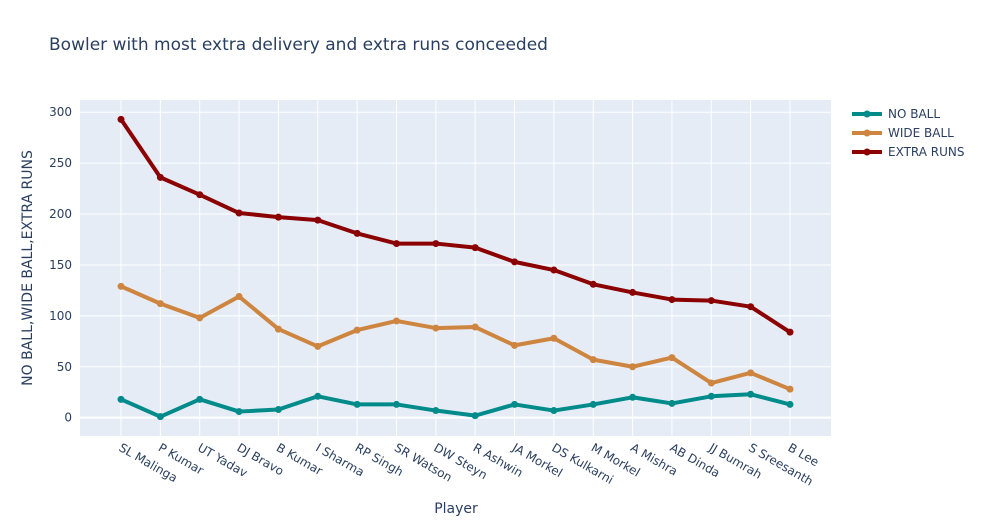 This screenshot has width=983, height=529. I want to click on legend-label: EXTRA RUNS, so click(926, 152).